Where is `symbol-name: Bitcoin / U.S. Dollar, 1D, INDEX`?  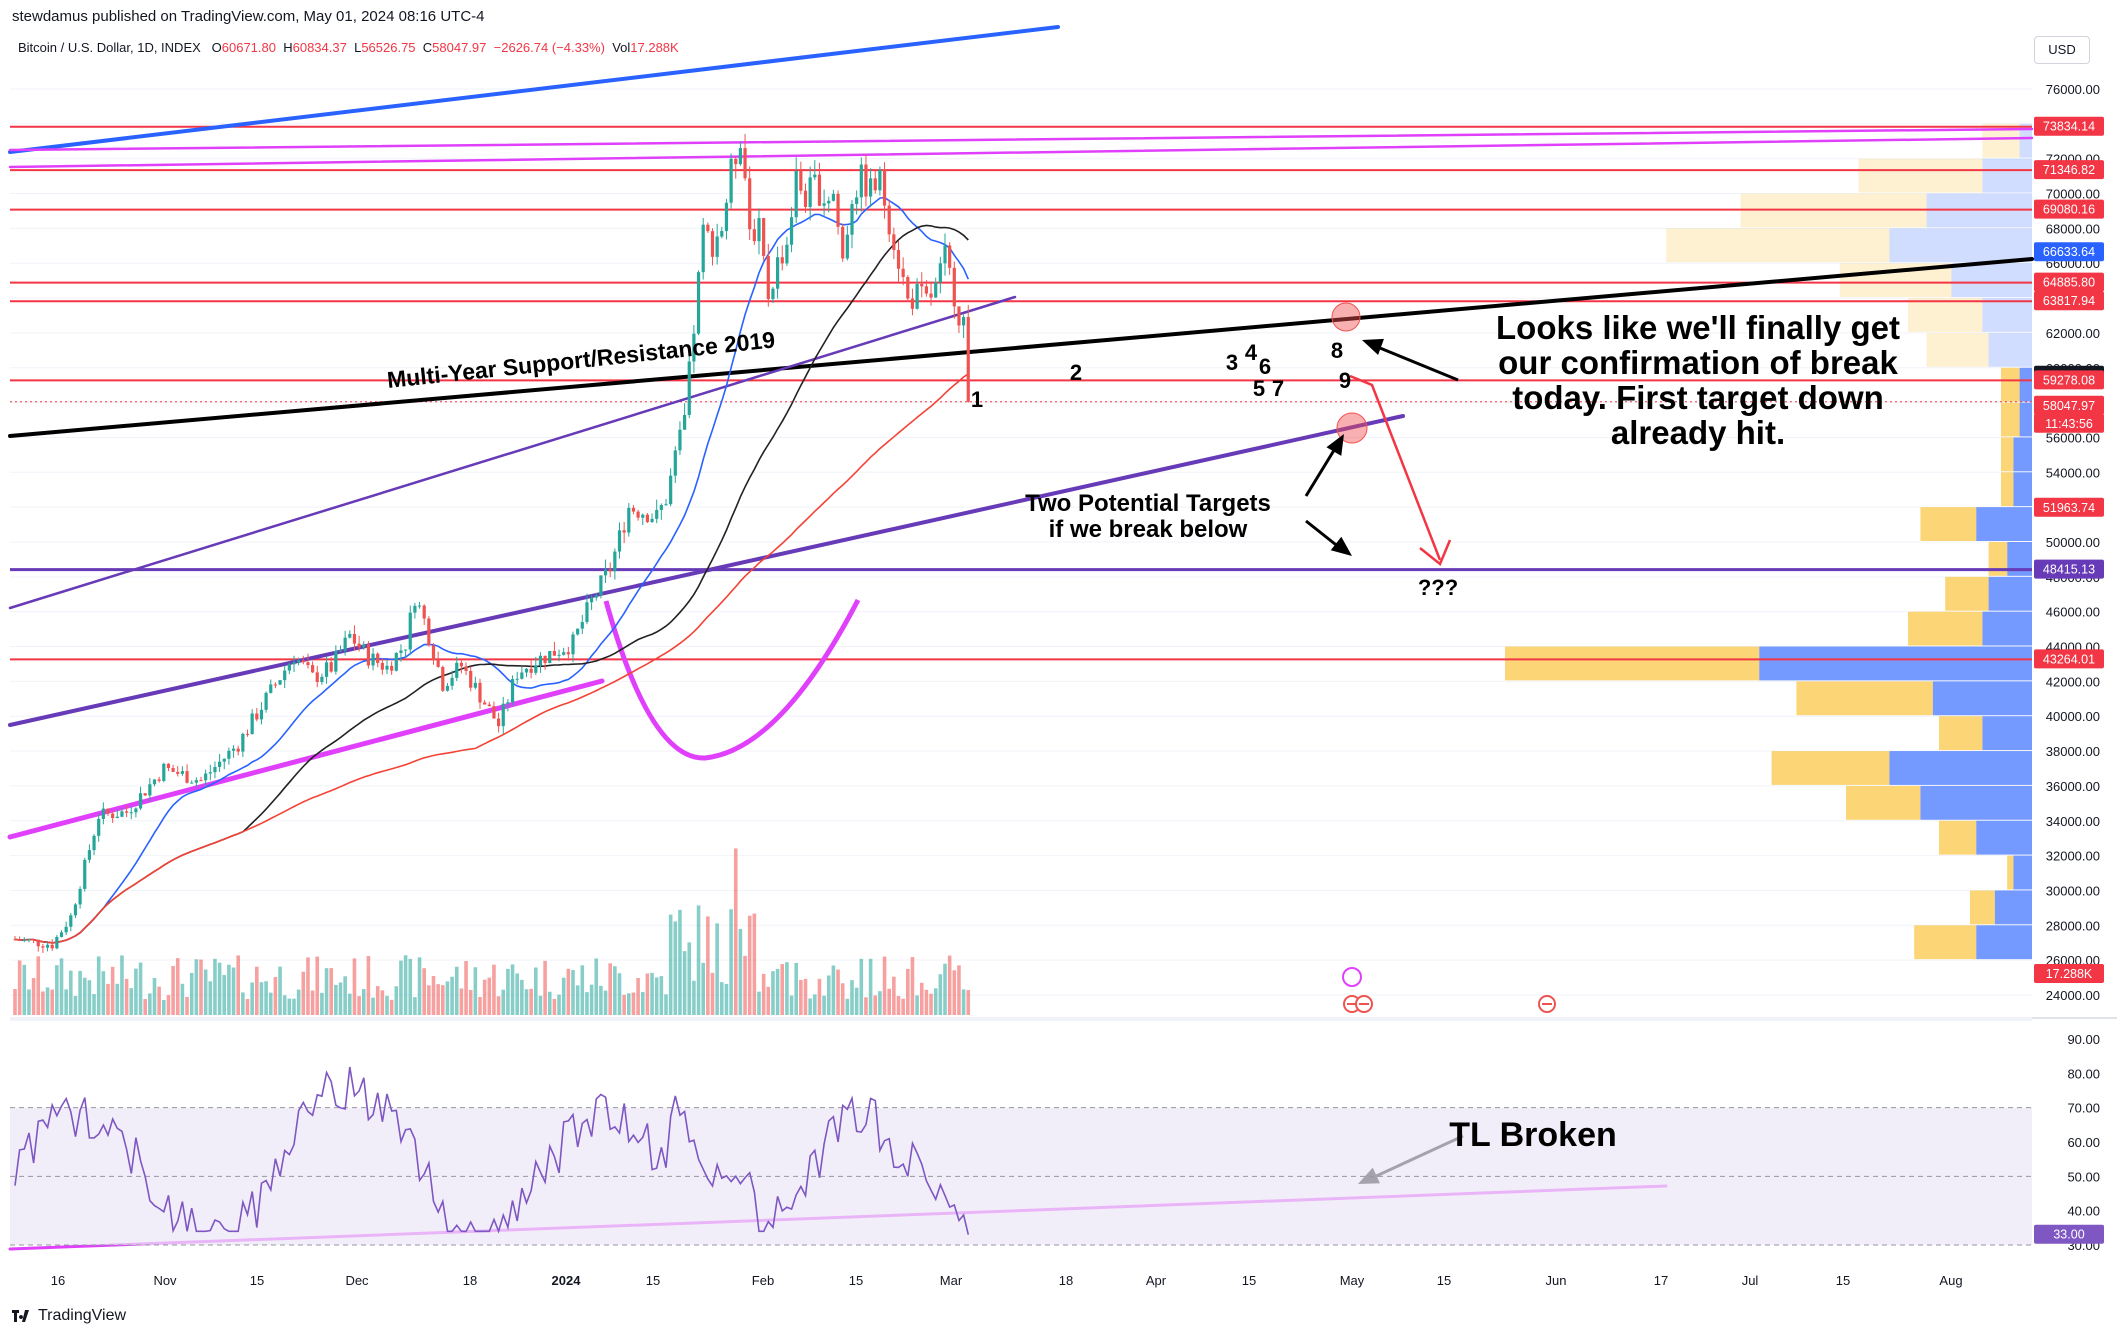 symbol-name: Bitcoin / U.S. Dollar, 1D, INDEX is located at coordinates (109, 47).